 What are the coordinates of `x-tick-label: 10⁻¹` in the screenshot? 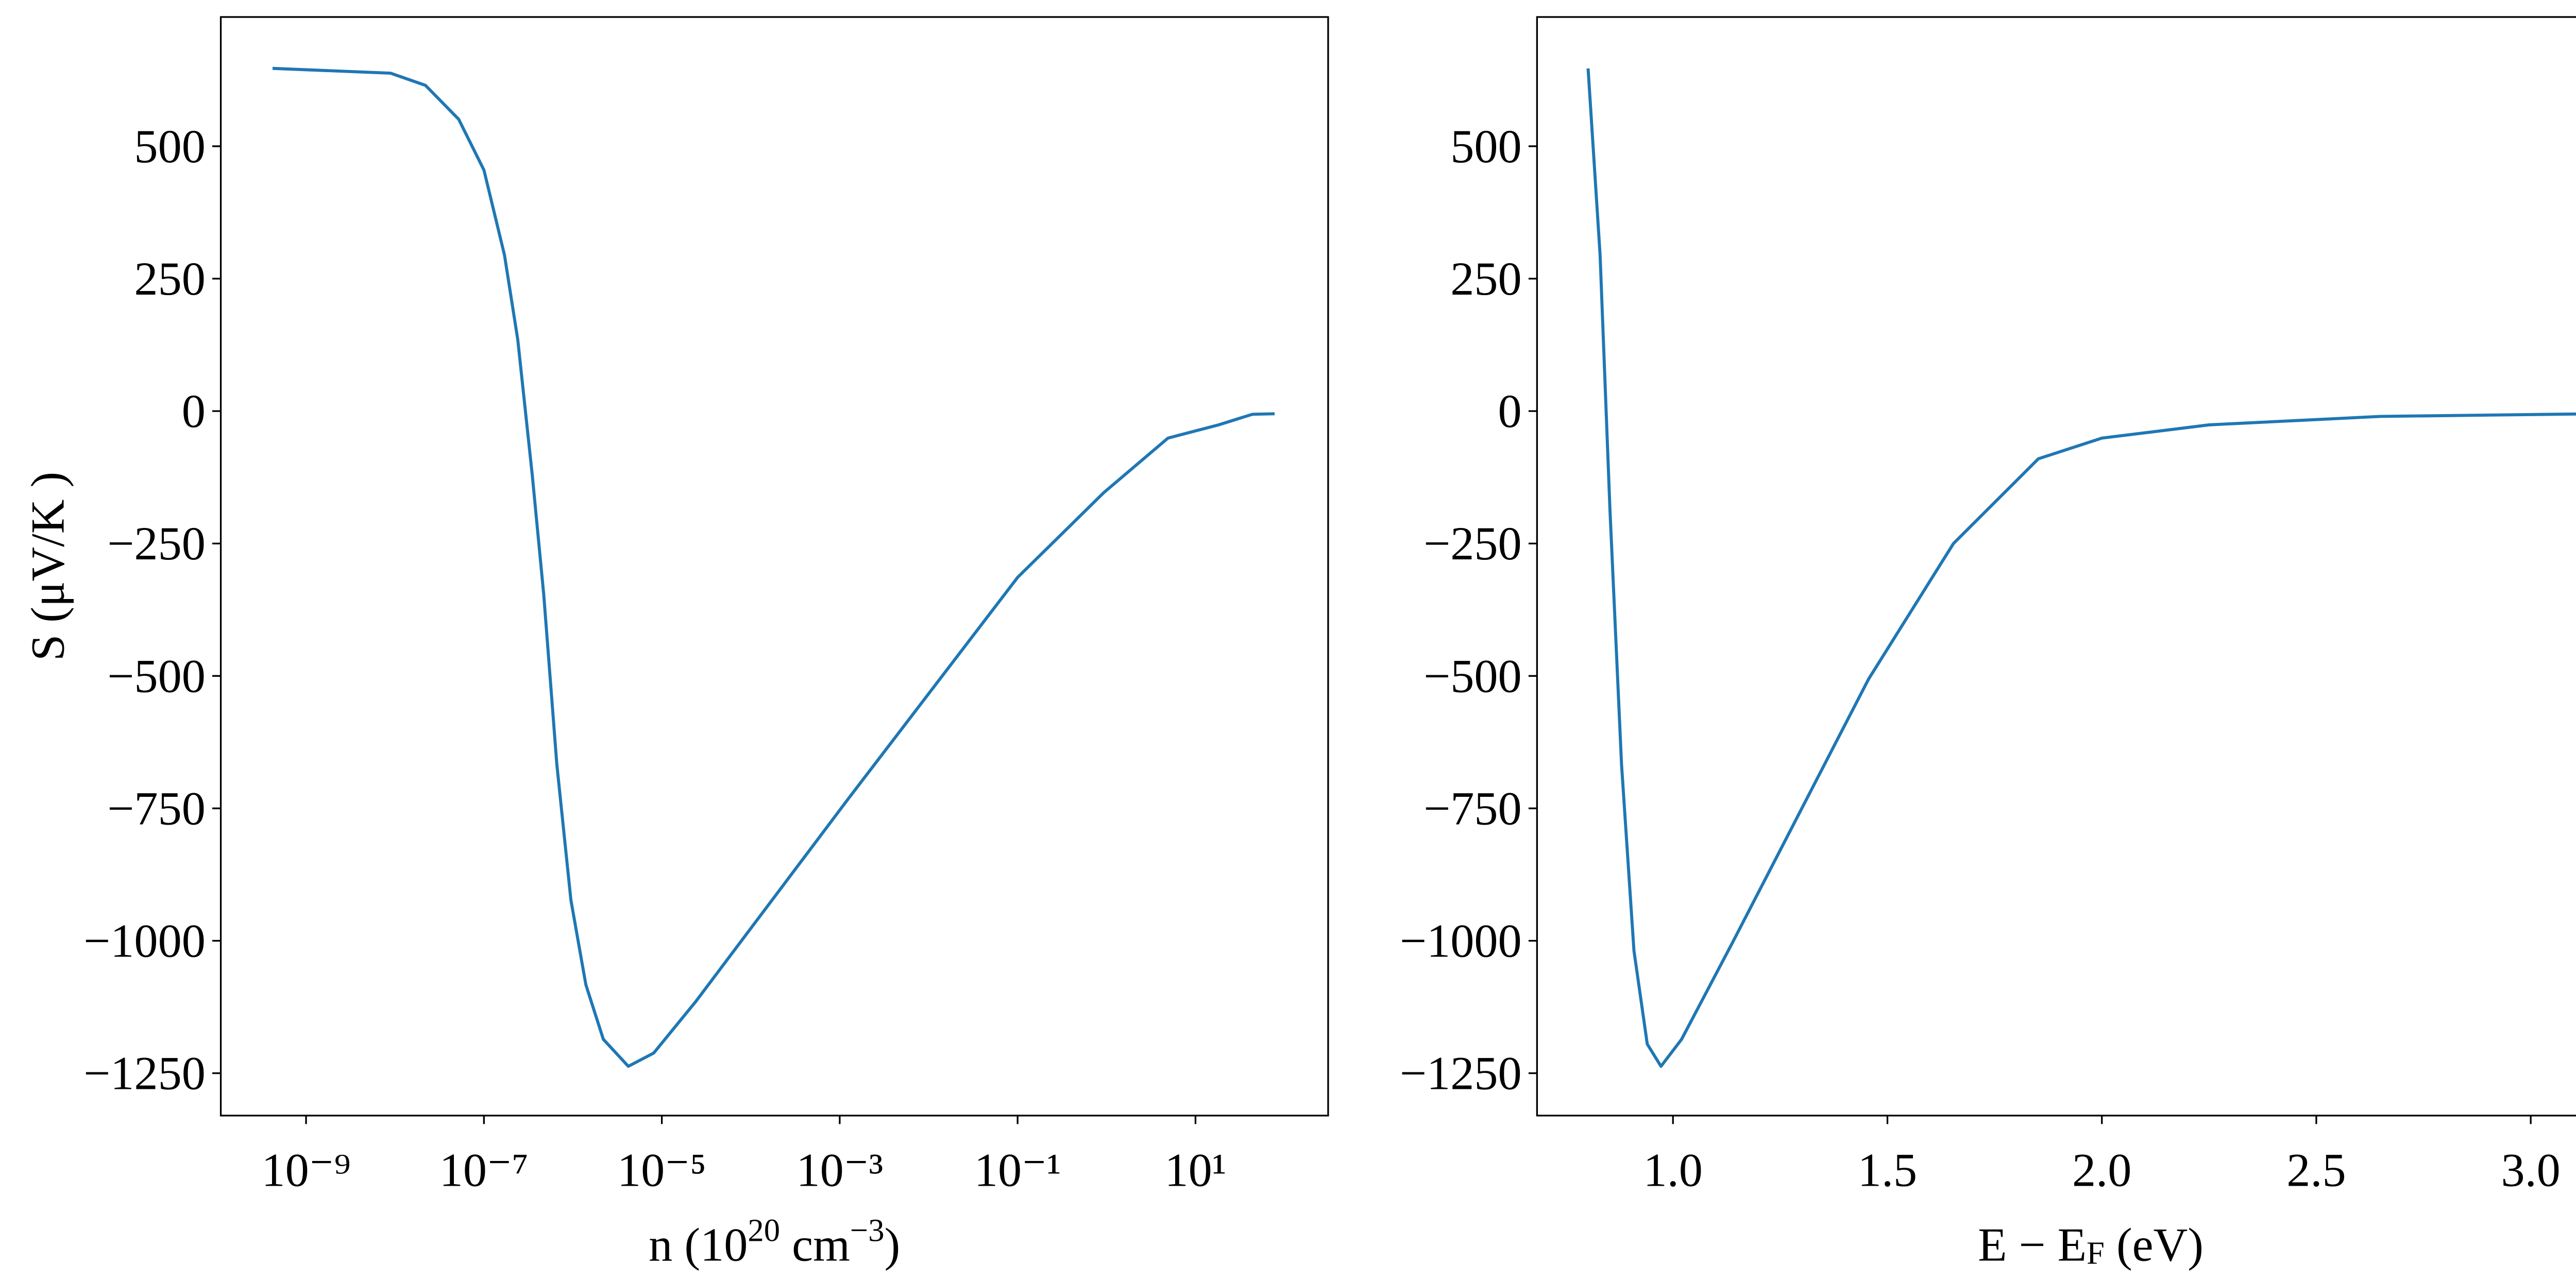 It's located at (1017, 1169).